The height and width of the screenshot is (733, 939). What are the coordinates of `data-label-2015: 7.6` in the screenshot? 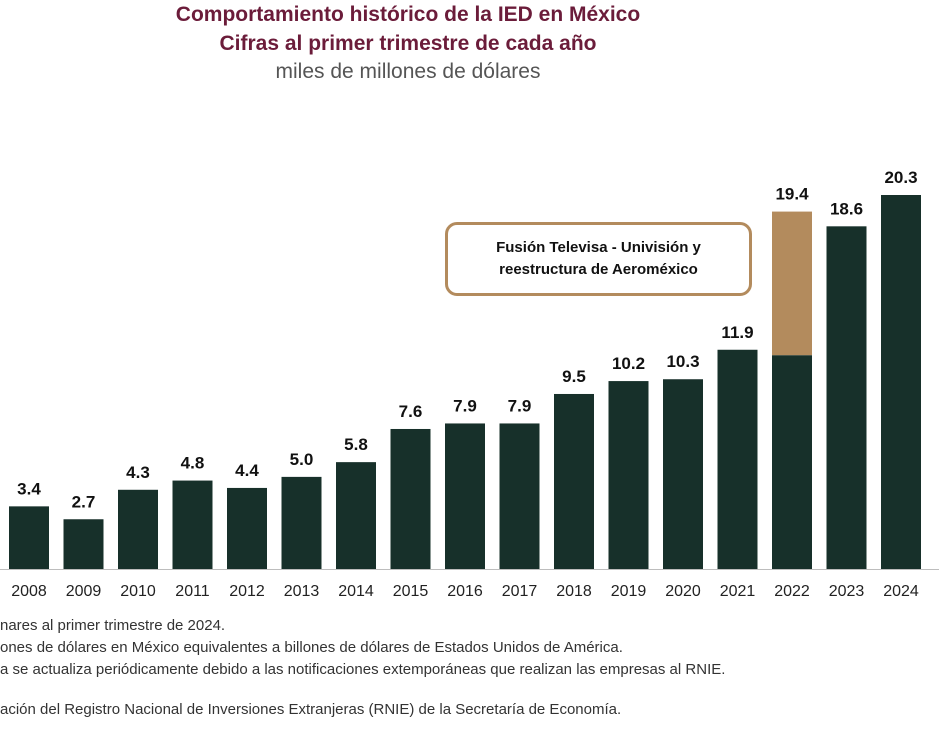 It's located at (411, 411).